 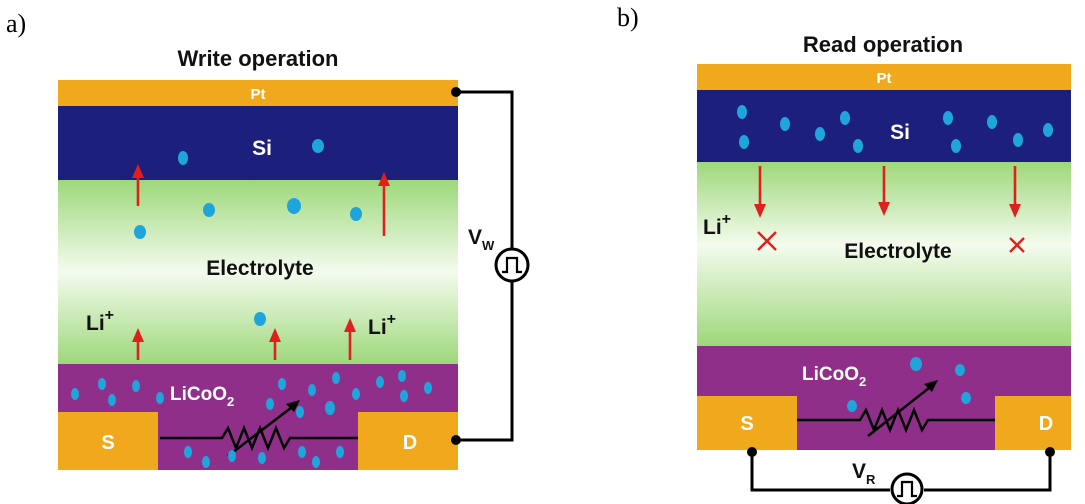 What do you see at coordinates (251, 152) in the screenshot?
I see `panel-a-si-ions` at bounding box center [251, 152].